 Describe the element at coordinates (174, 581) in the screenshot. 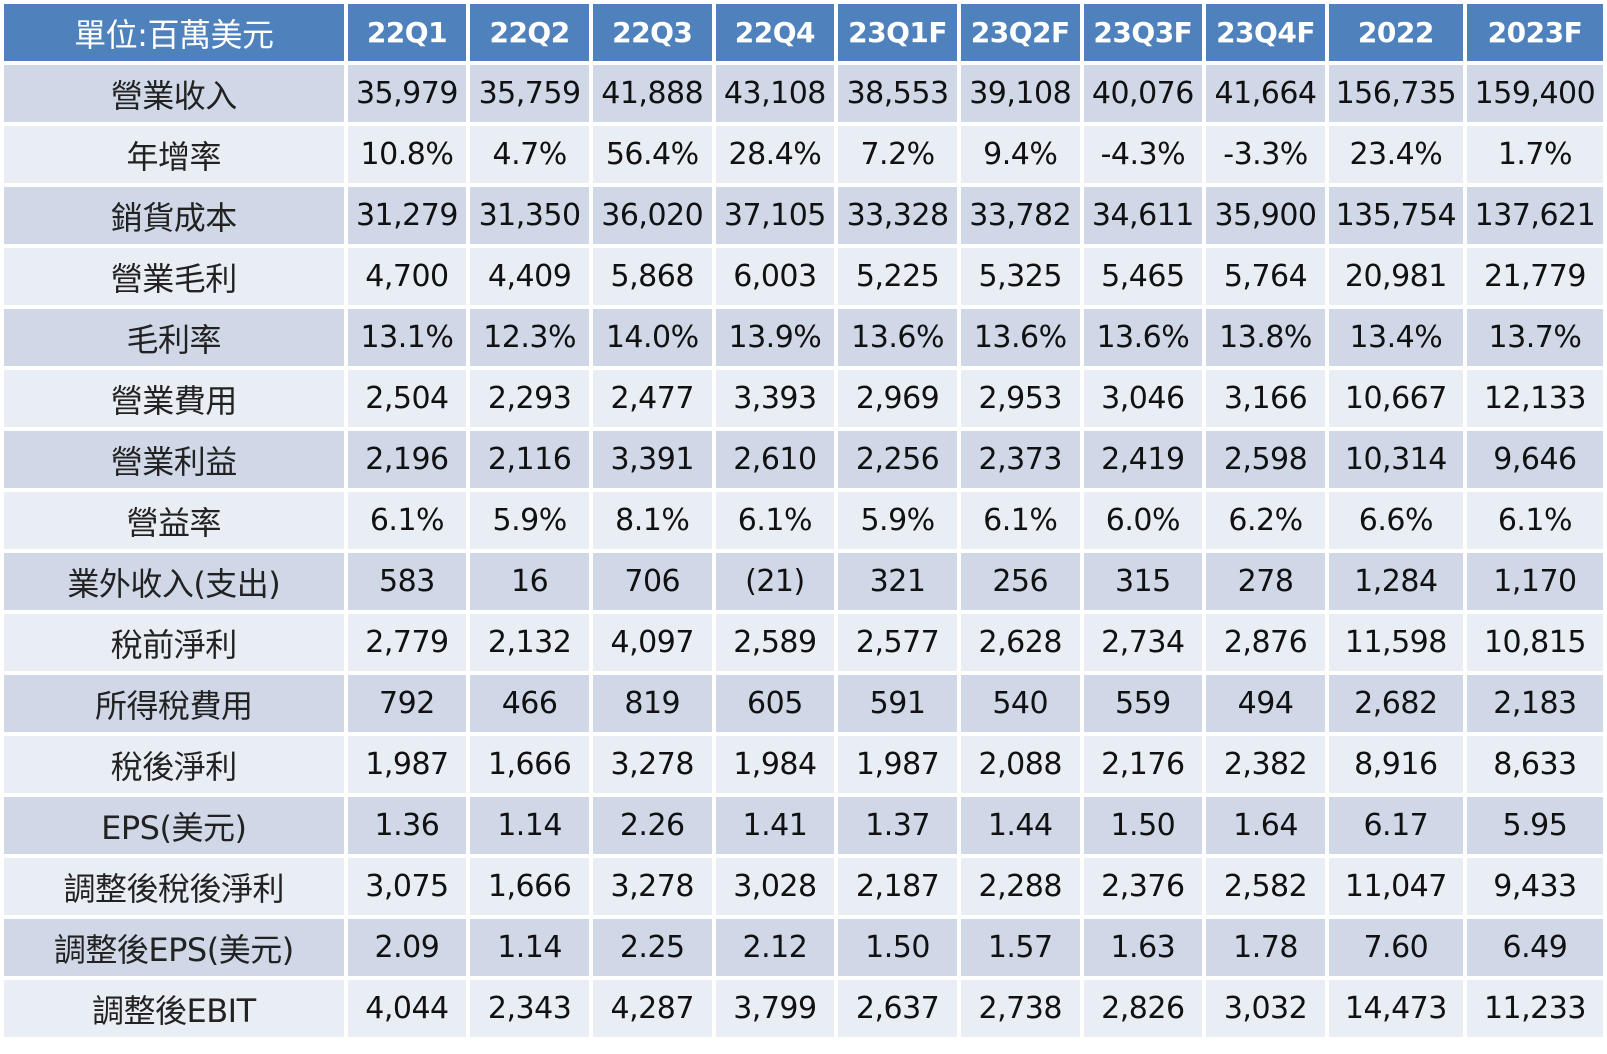

I see `row-label: 業外收入(支出)` at that location.